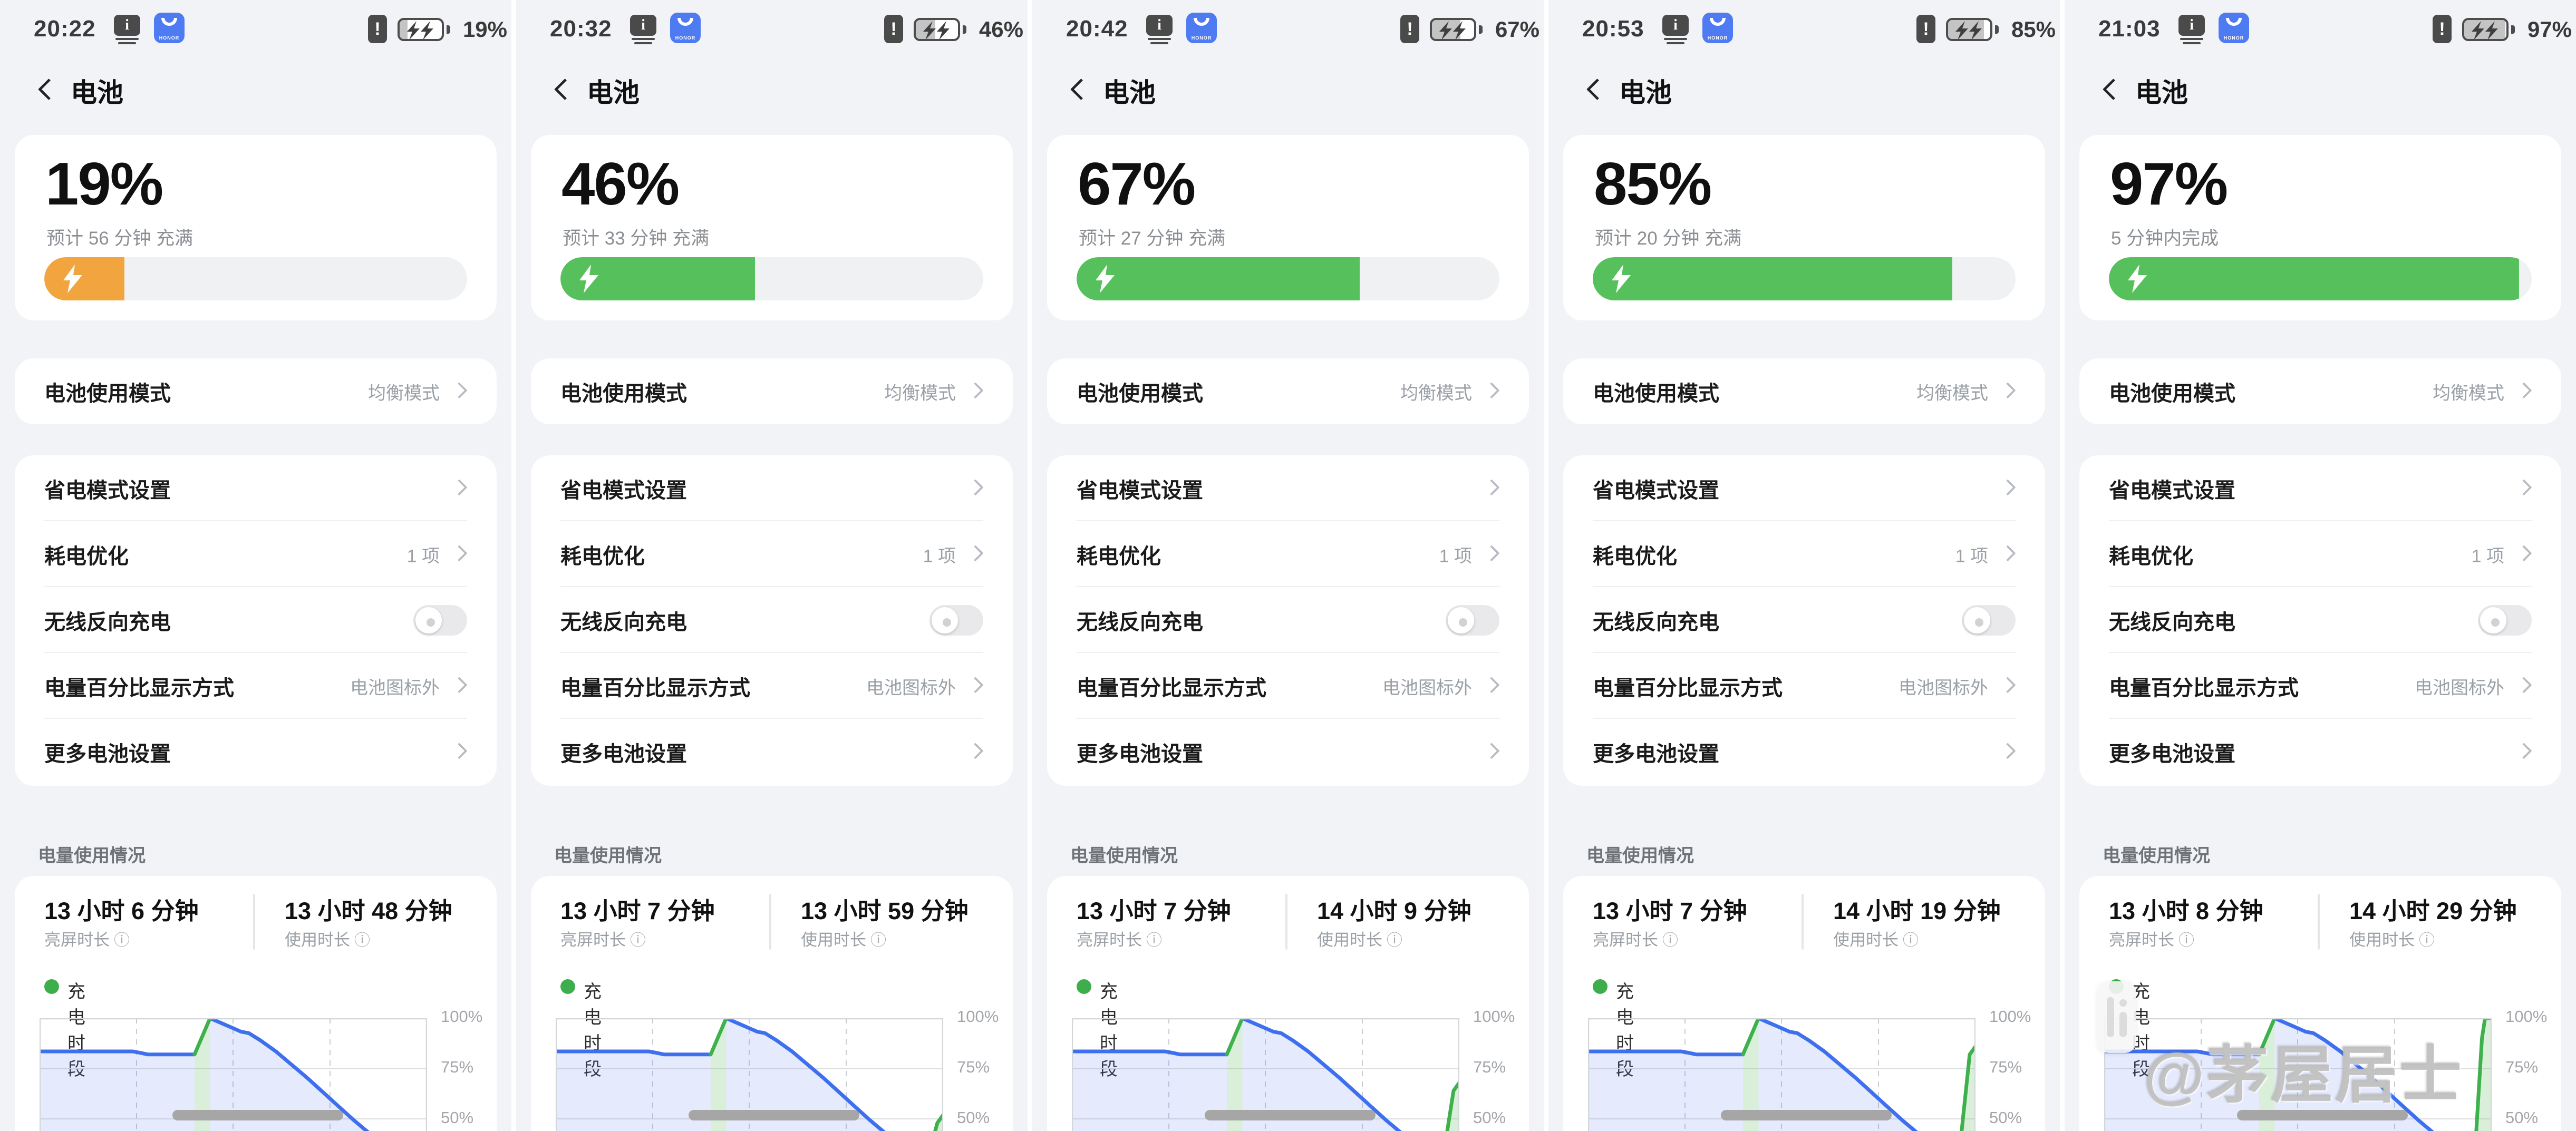  Describe the element at coordinates (2522, 1117) in the screenshot. I see `y-axis-label-50: 50%` at that location.